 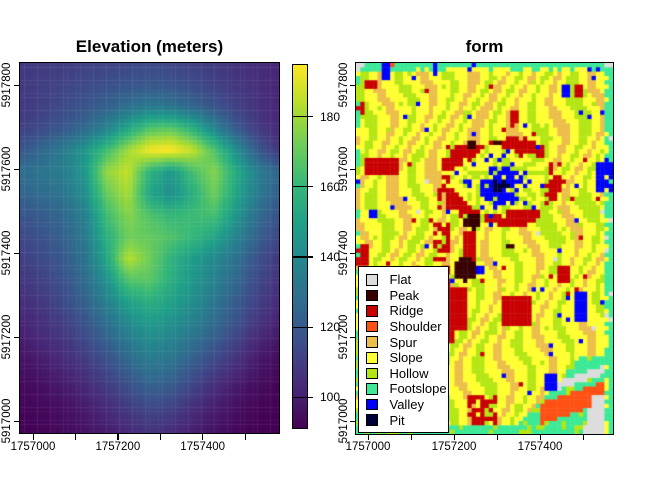 I want to click on legend-item-label: Ridge, so click(x=406, y=311).